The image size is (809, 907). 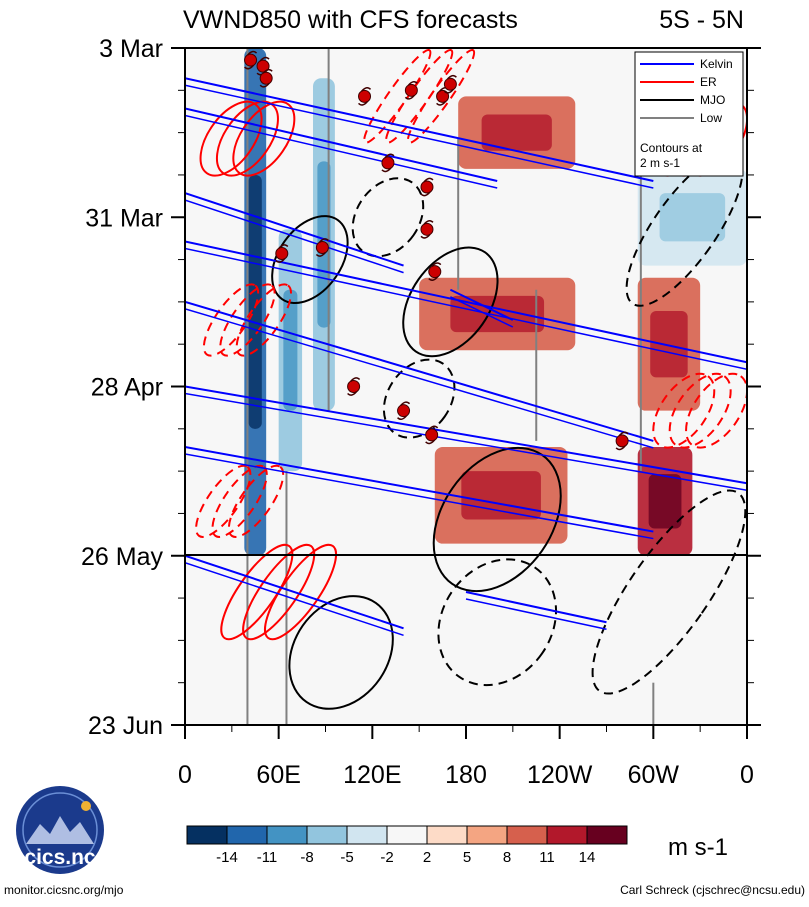 I want to click on colorbar-label: 5, so click(x=467, y=857).